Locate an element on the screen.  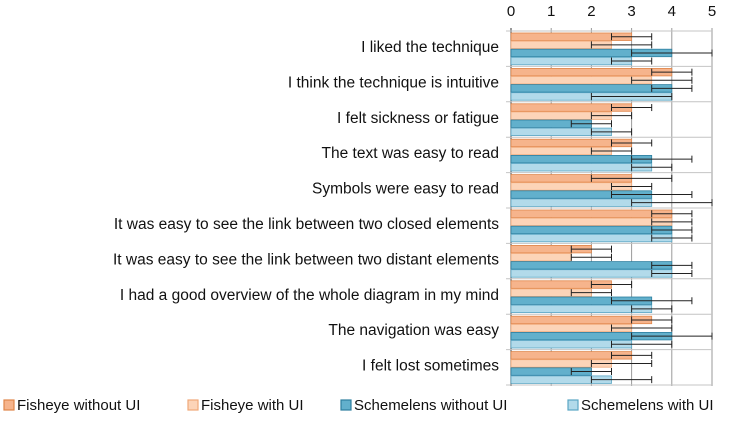
x-tick-label: 1 is located at coordinates (551, 11).